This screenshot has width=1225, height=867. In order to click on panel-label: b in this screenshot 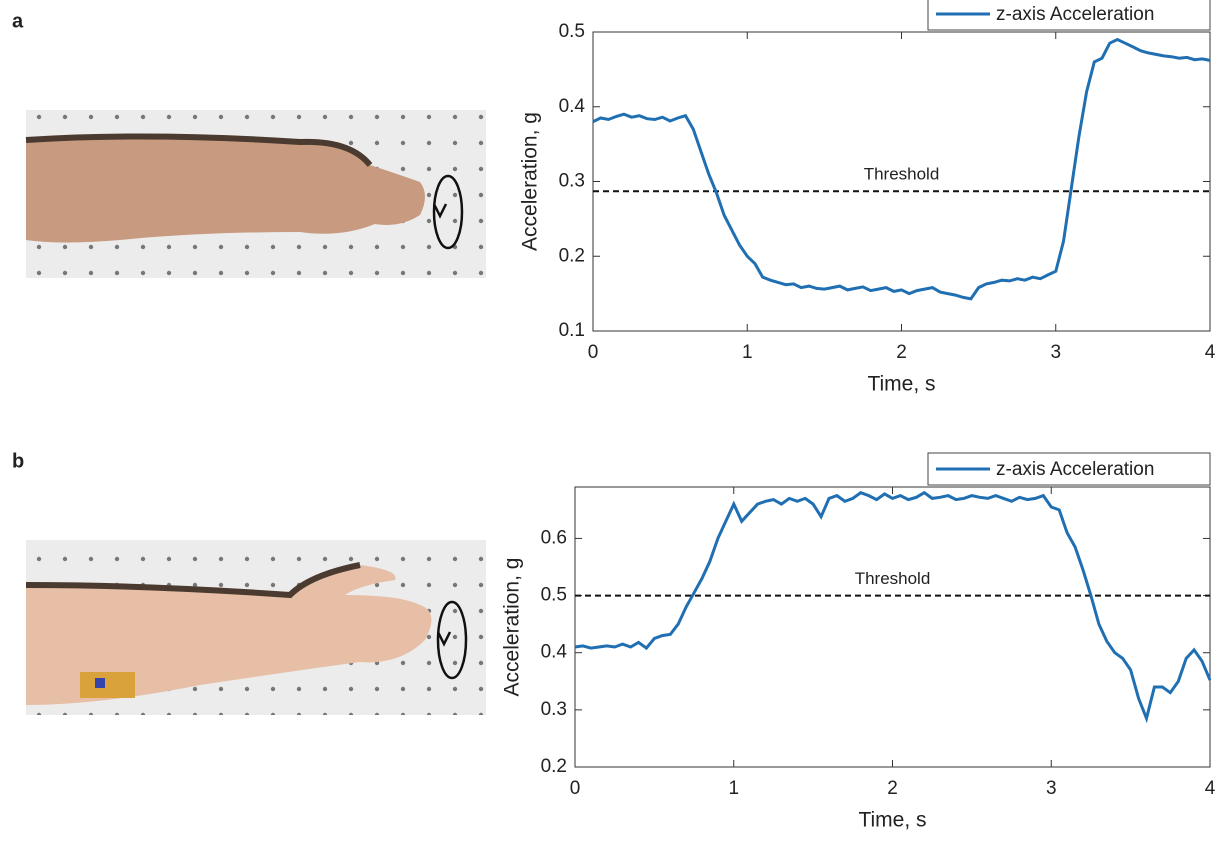, I will do `click(18, 461)`.